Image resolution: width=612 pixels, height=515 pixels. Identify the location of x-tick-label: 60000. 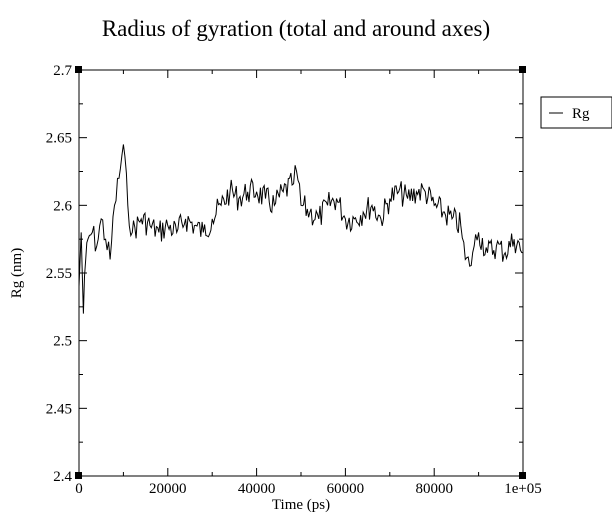
(346, 489).